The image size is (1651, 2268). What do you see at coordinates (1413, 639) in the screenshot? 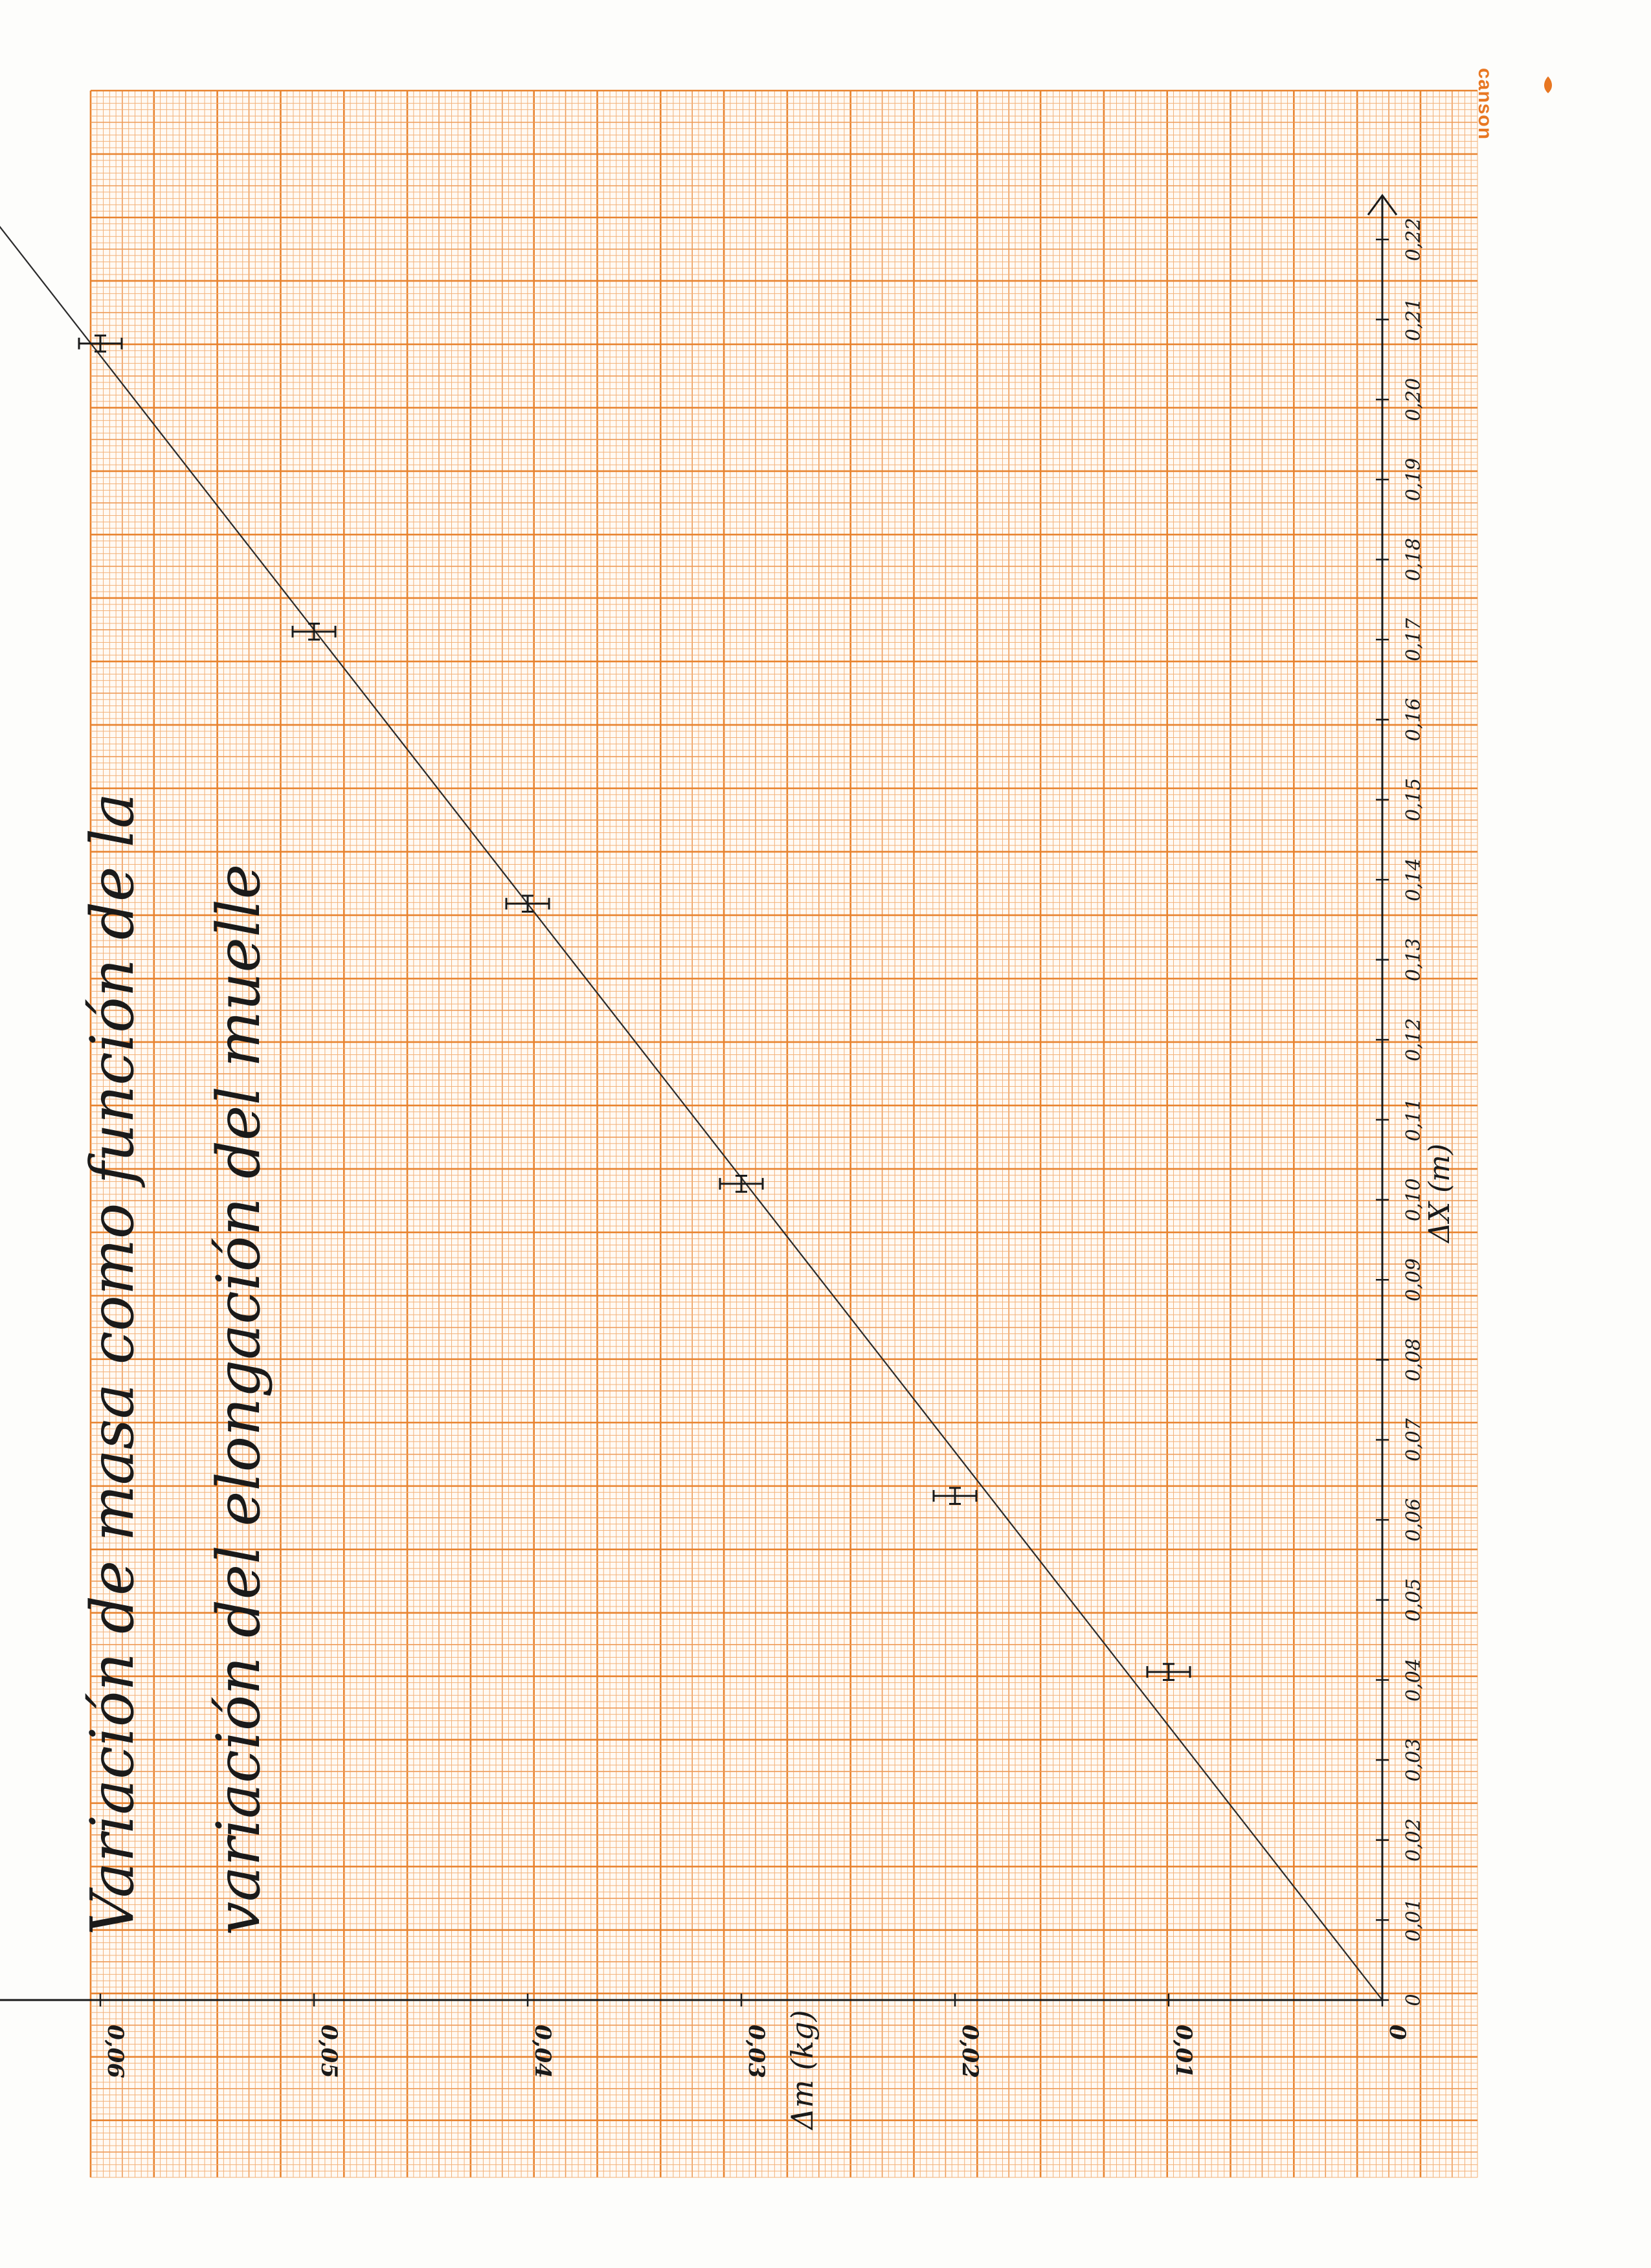
I see `x-tick-label: 0,17` at bounding box center [1413, 639].